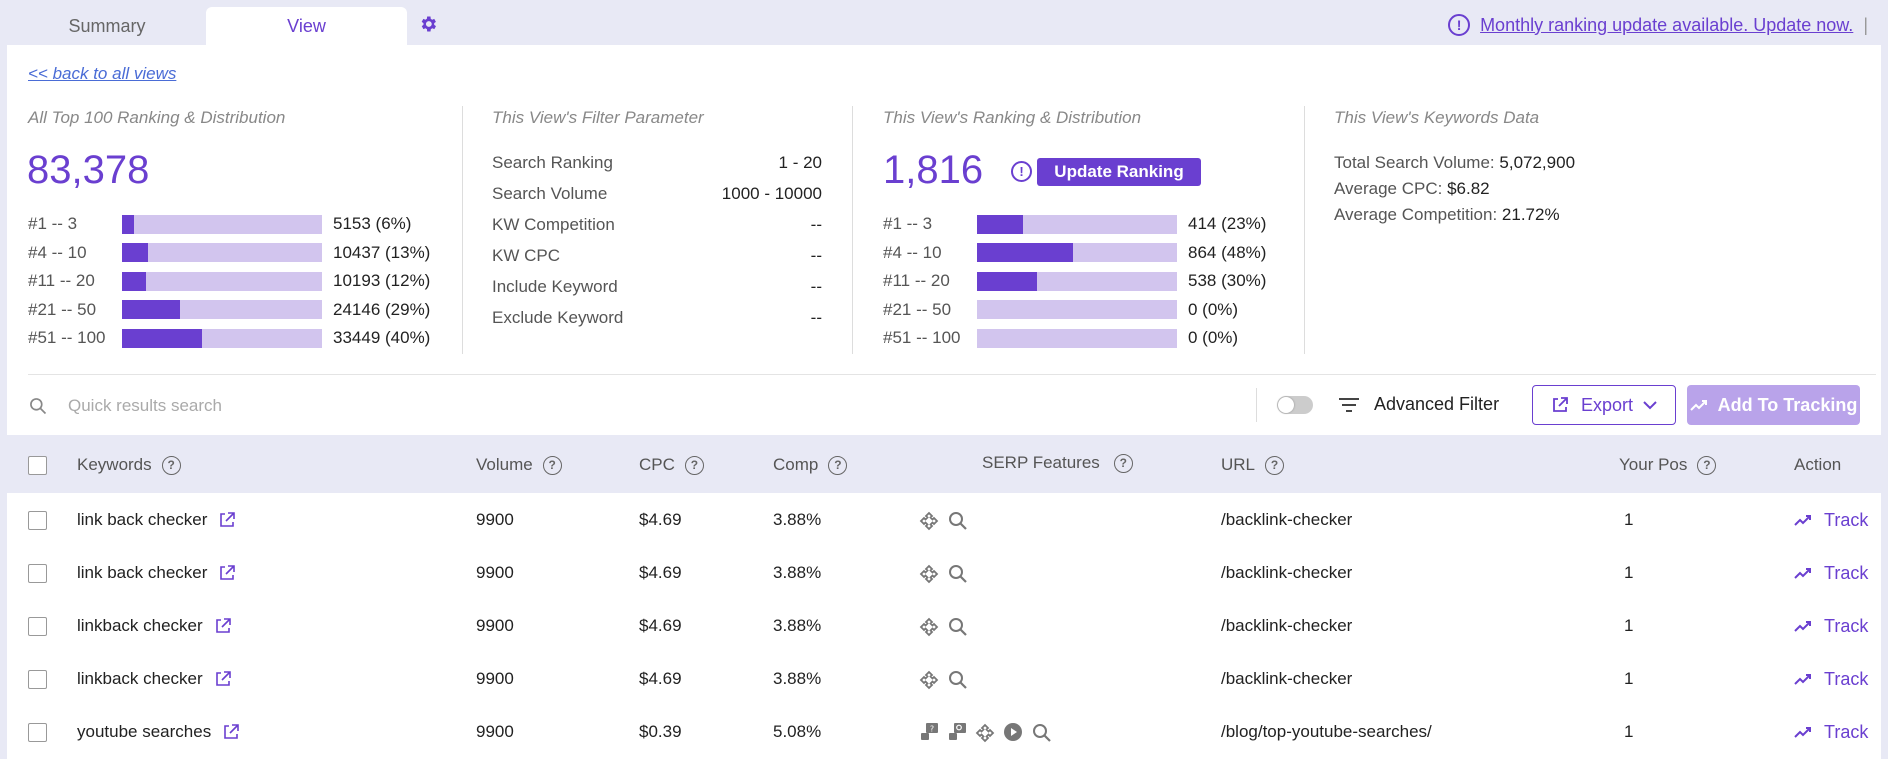 The width and height of the screenshot is (1888, 759). Describe the element at coordinates (129, 465) in the screenshot. I see `col-keywords: Keywords?` at that location.